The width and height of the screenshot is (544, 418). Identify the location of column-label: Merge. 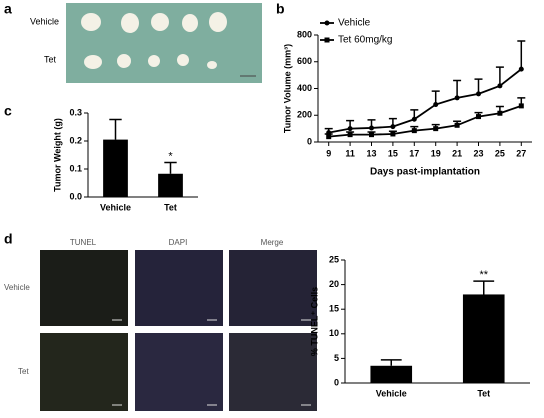
(272, 242).